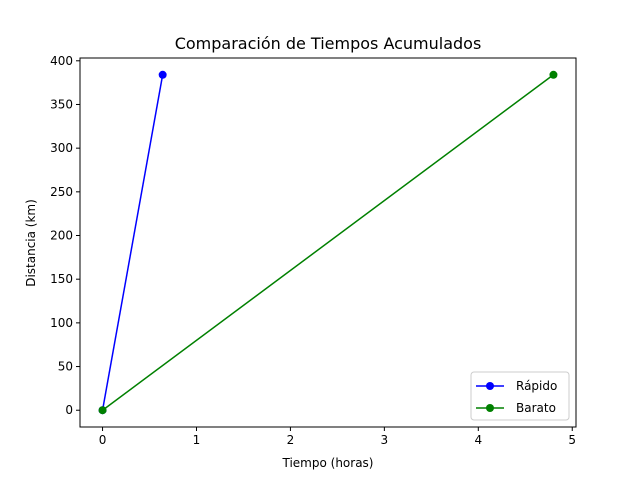 This screenshot has width=640, height=480. Describe the element at coordinates (69, 410) in the screenshot. I see `y-tick-label: 0` at that location.